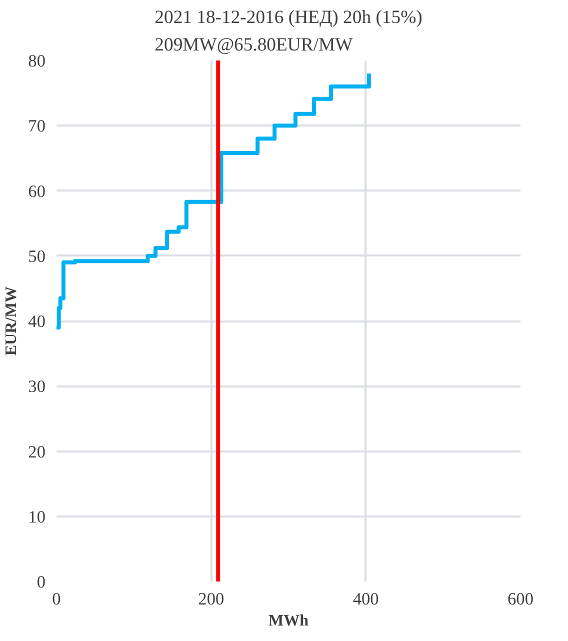 The width and height of the screenshot is (568, 641). Describe the element at coordinates (56, 599) in the screenshot. I see `x-tick-label: 0` at that location.